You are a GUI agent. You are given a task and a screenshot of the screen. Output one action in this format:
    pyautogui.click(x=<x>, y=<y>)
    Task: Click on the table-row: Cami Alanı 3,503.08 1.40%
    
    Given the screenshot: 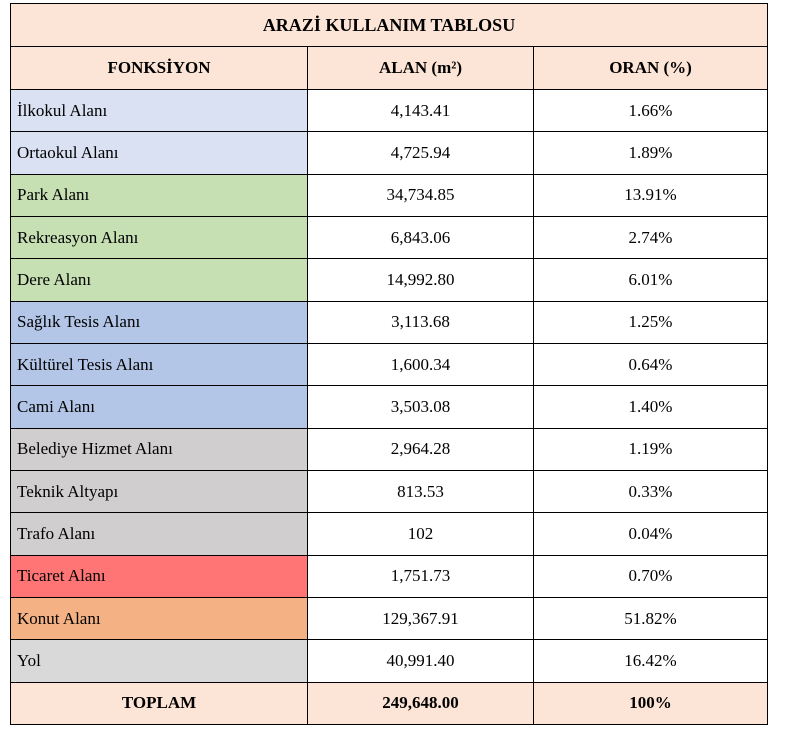 What is the action you would take?
    pyautogui.click(x=389, y=407)
    